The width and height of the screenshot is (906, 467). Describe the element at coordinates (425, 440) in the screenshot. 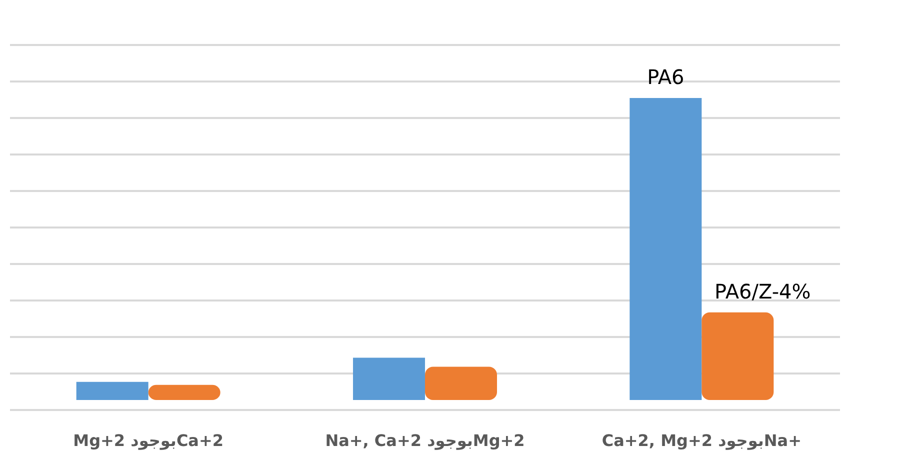

I see `x-tick-label: Na+, Ca+2 بوجودMg+2` at that location.